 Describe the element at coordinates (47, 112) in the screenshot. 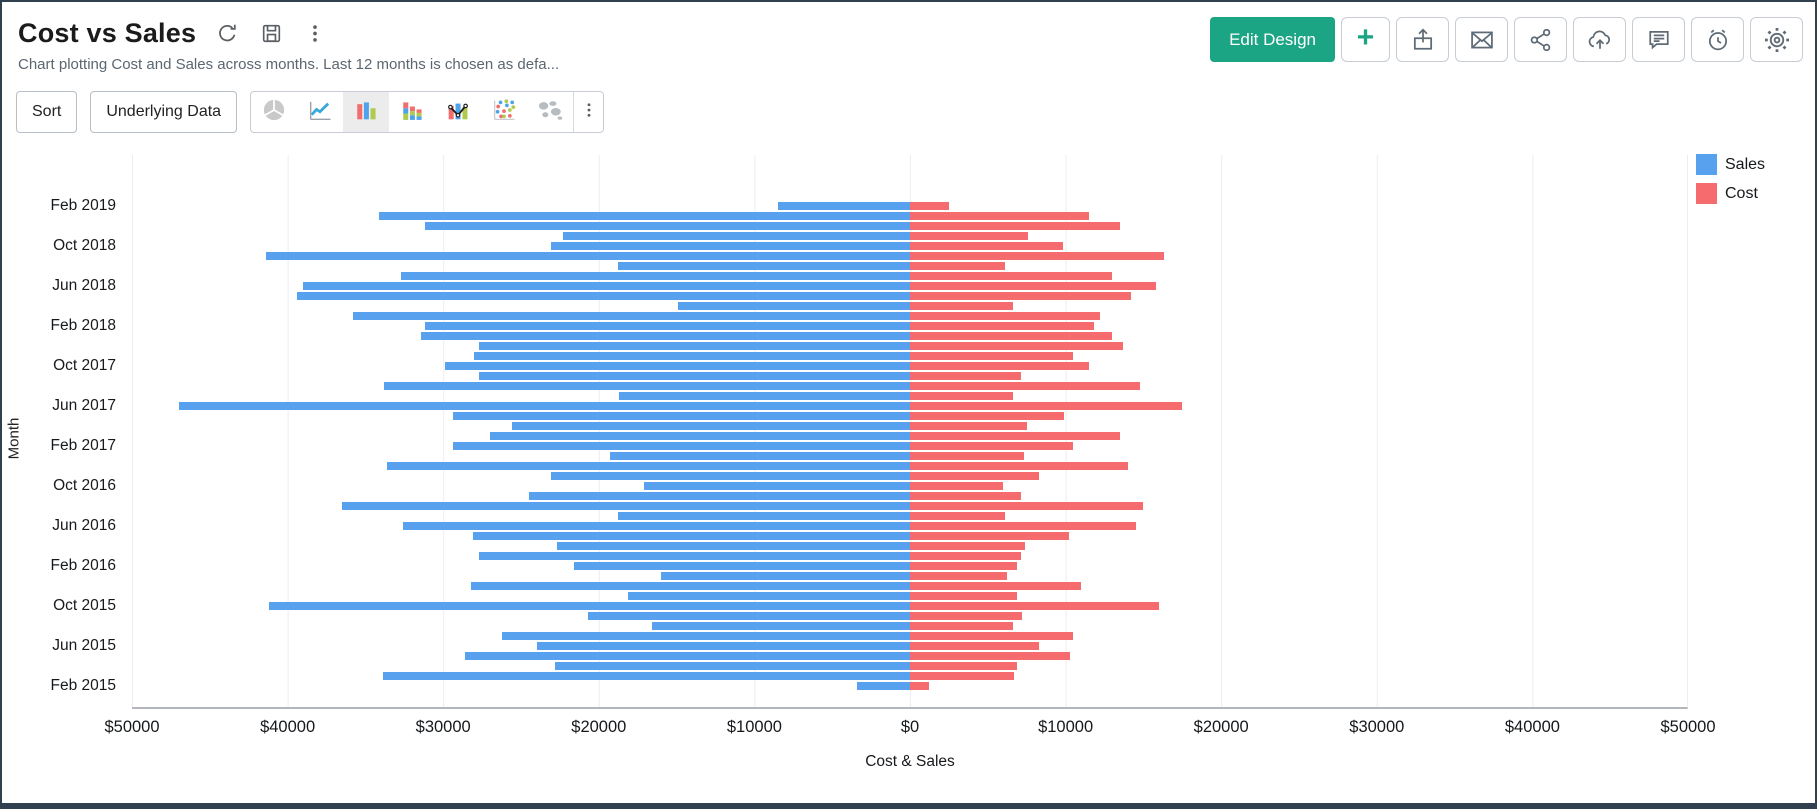

I see `sort-button: Sort` at that location.